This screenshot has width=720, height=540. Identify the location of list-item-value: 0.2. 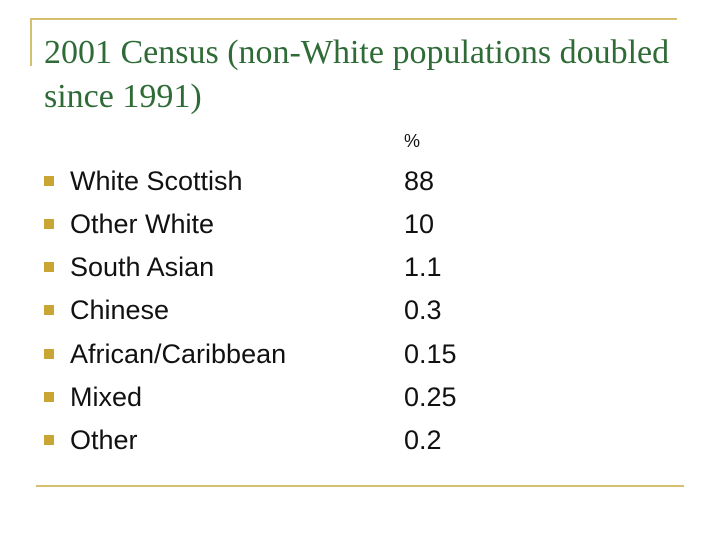
(423, 440).